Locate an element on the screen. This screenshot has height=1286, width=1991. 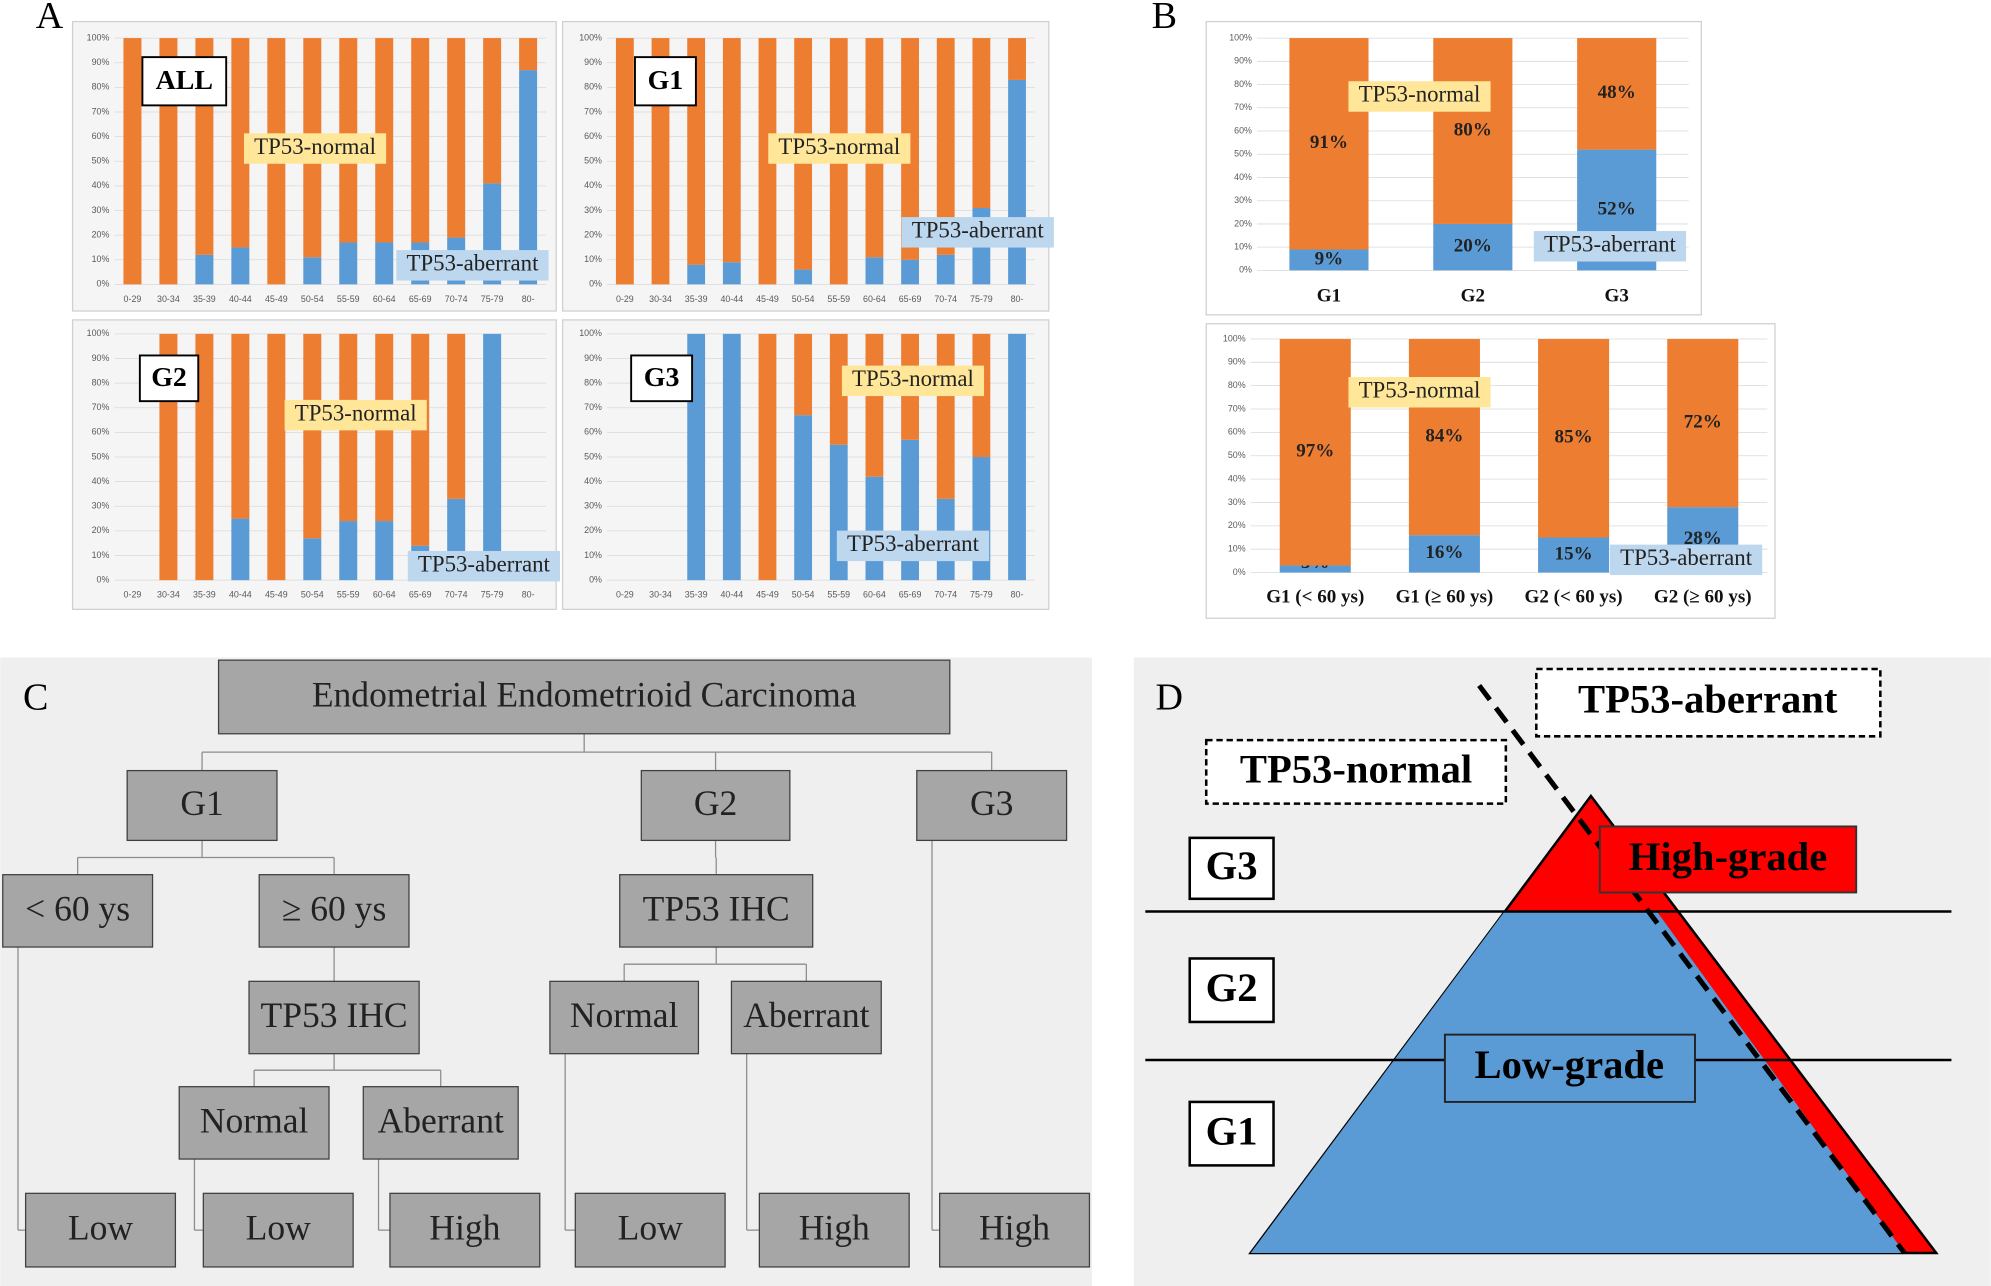
value-label: 16% is located at coordinates (1444, 552).